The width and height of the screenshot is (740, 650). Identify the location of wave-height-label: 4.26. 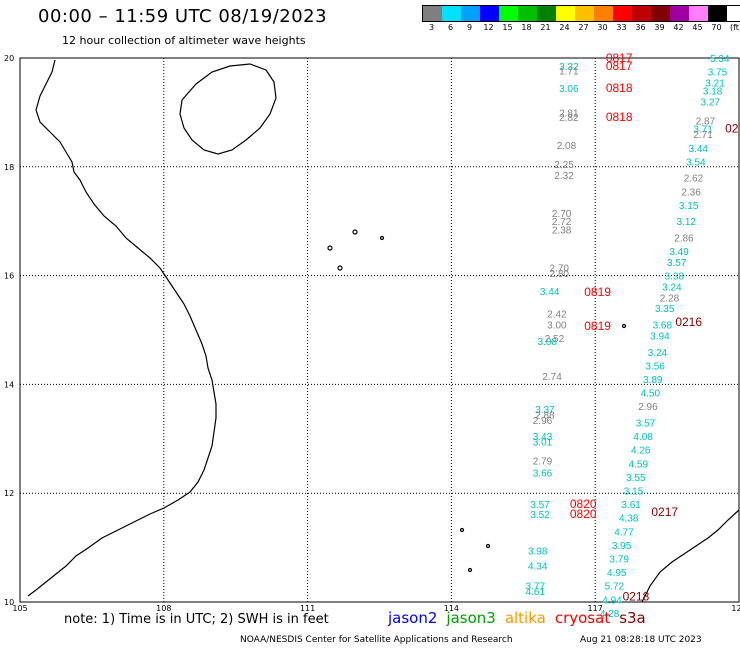
(641, 451).